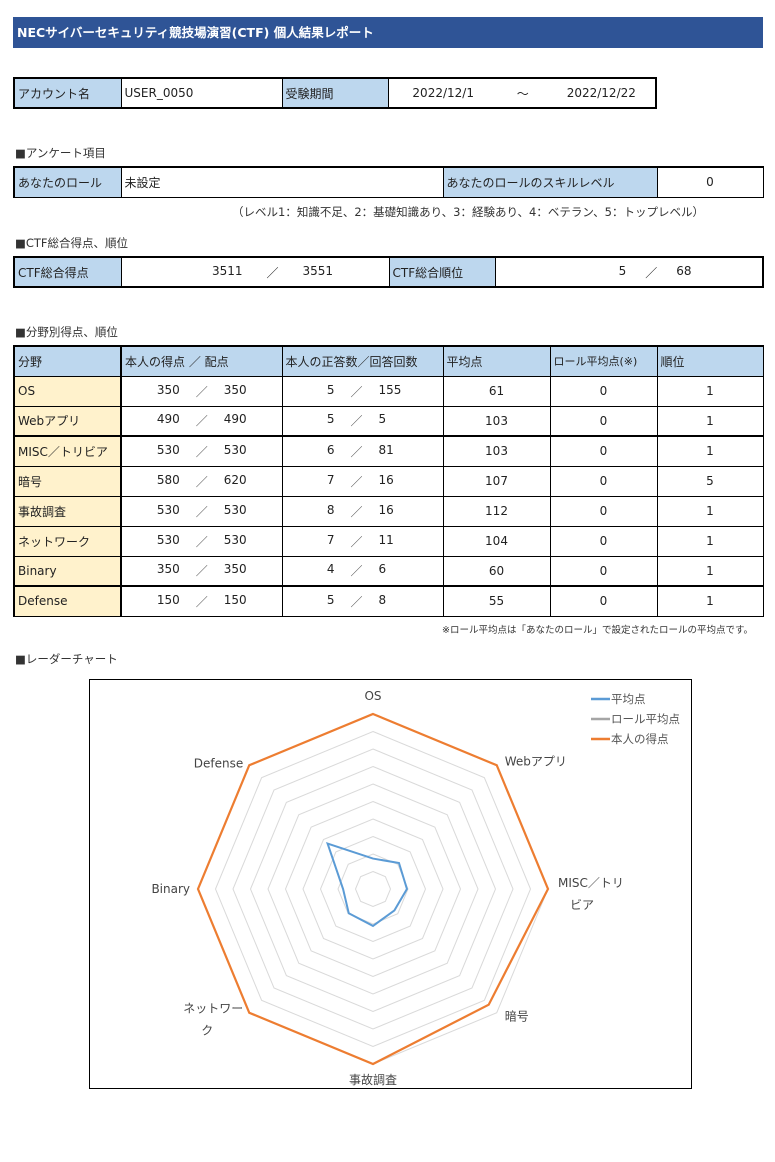 The width and height of the screenshot is (775, 1162). I want to click on radar-series-line, so click(373, 889).